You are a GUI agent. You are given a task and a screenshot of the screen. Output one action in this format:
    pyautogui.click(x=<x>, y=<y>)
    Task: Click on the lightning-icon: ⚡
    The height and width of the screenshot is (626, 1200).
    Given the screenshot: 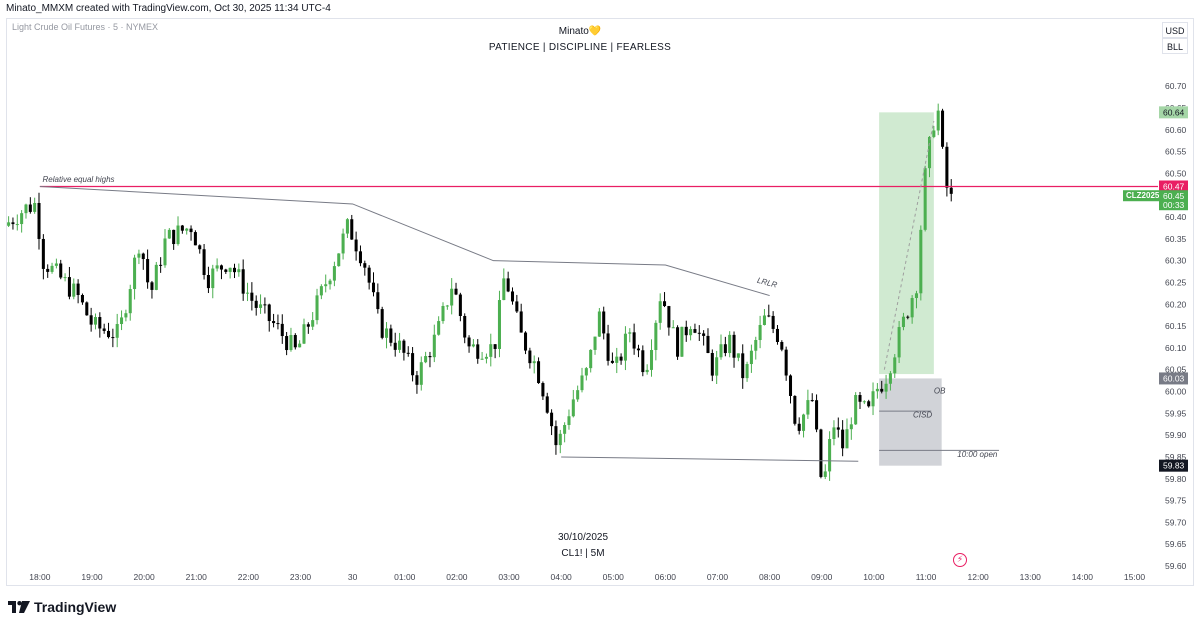 What is the action you would take?
    pyautogui.click(x=960, y=560)
    